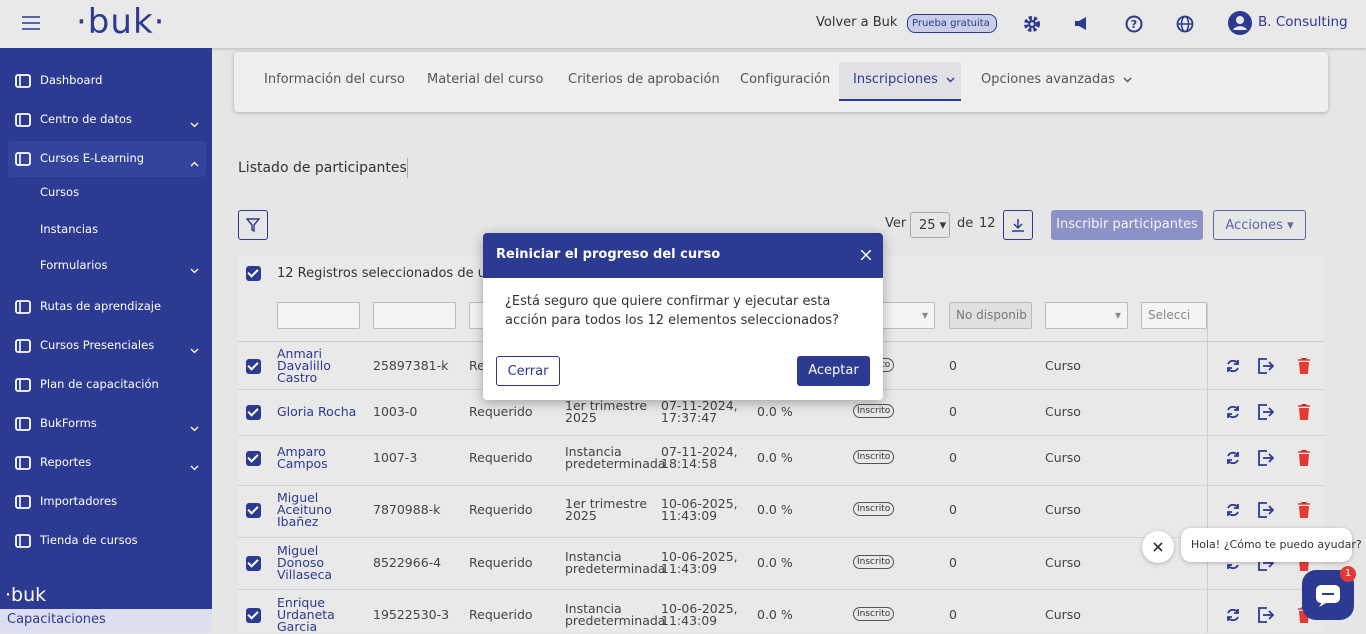 The height and width of the screenshot is (634, 1366). I want to click on cell-rut: 7870988-k, so click(407, 509).